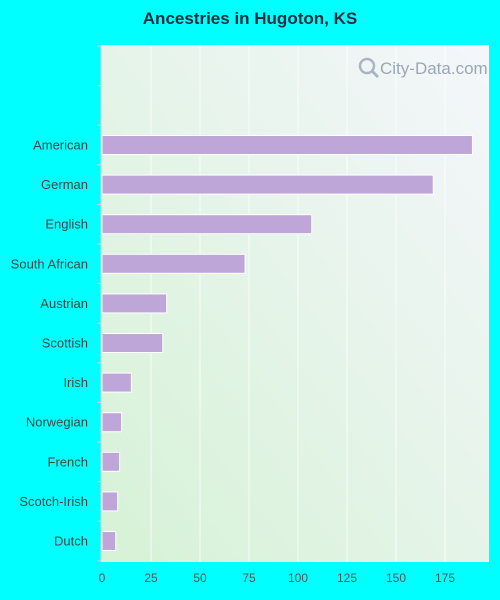  Describe the element at coordinates (347, 578) in the screenshot. I see `x-tick-label: 125` at that location.